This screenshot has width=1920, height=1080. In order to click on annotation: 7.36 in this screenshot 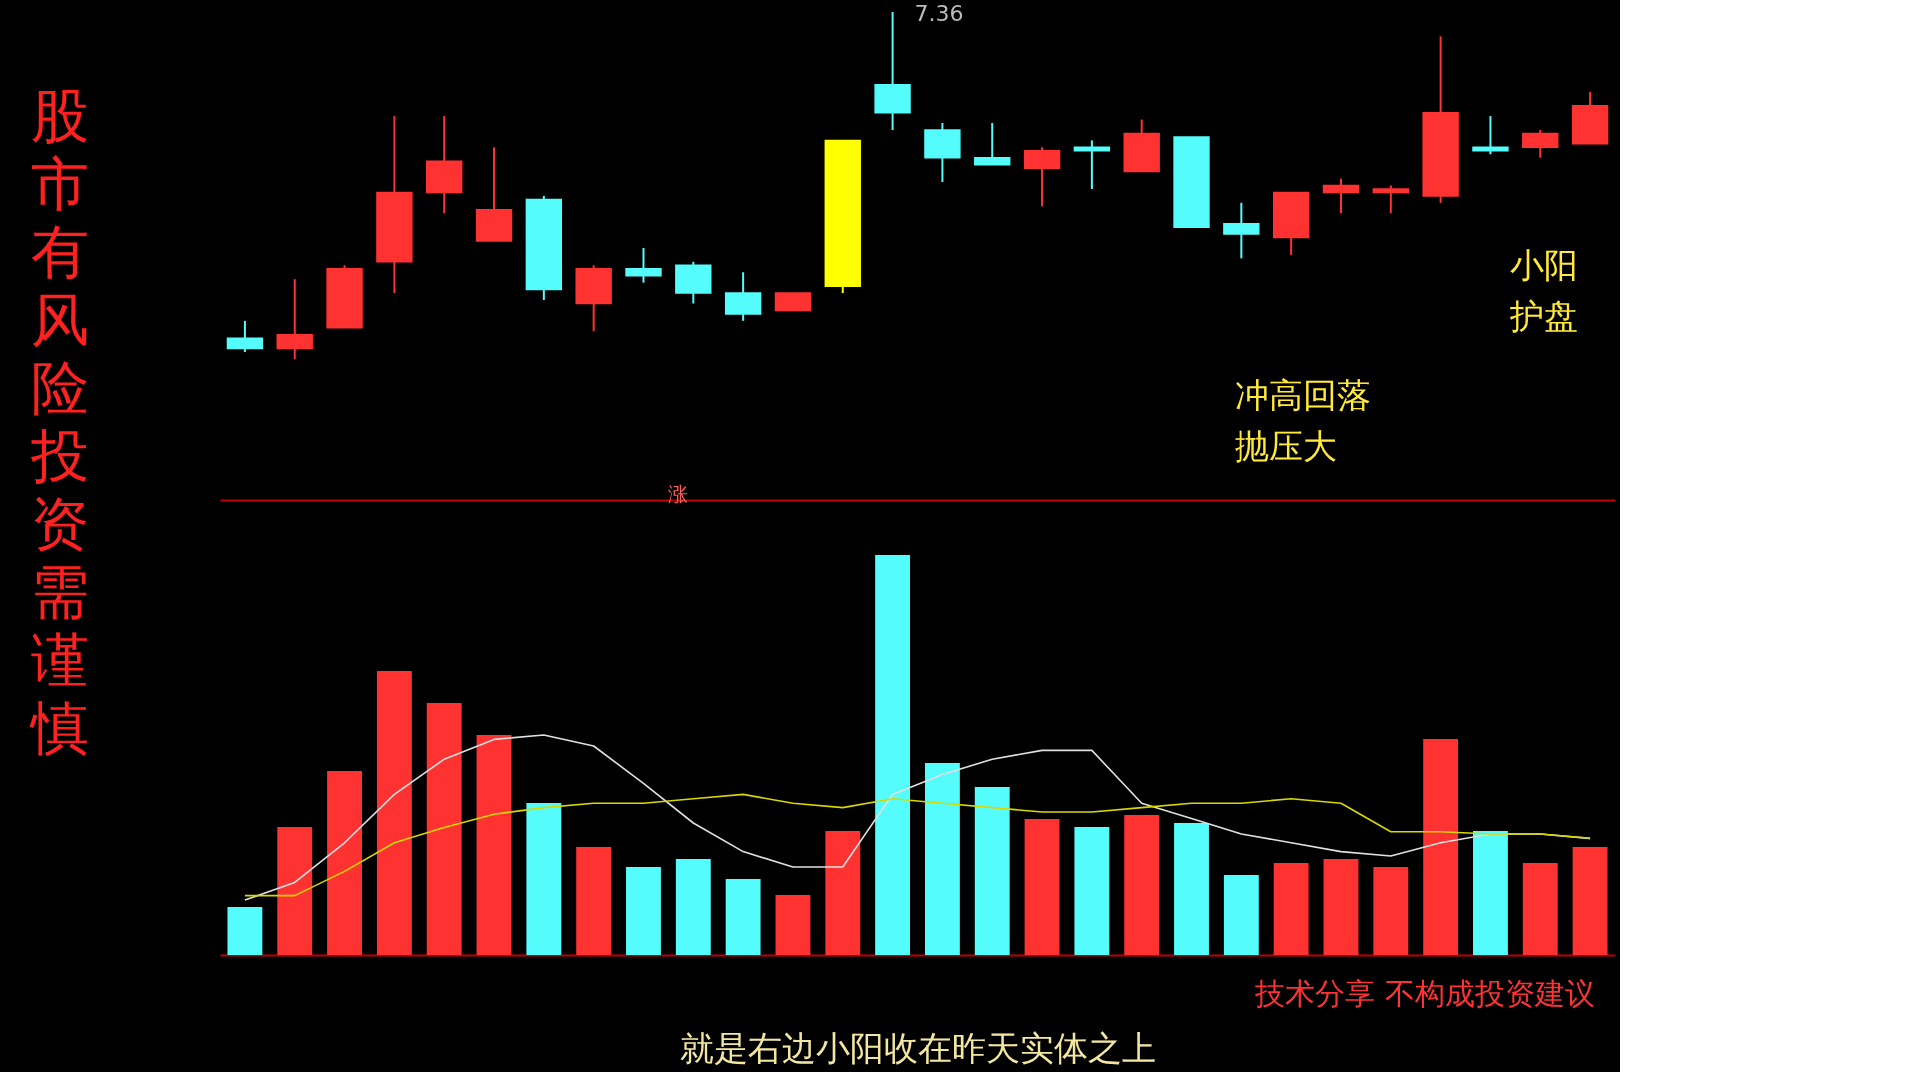, I will do `click(939, 13)`.